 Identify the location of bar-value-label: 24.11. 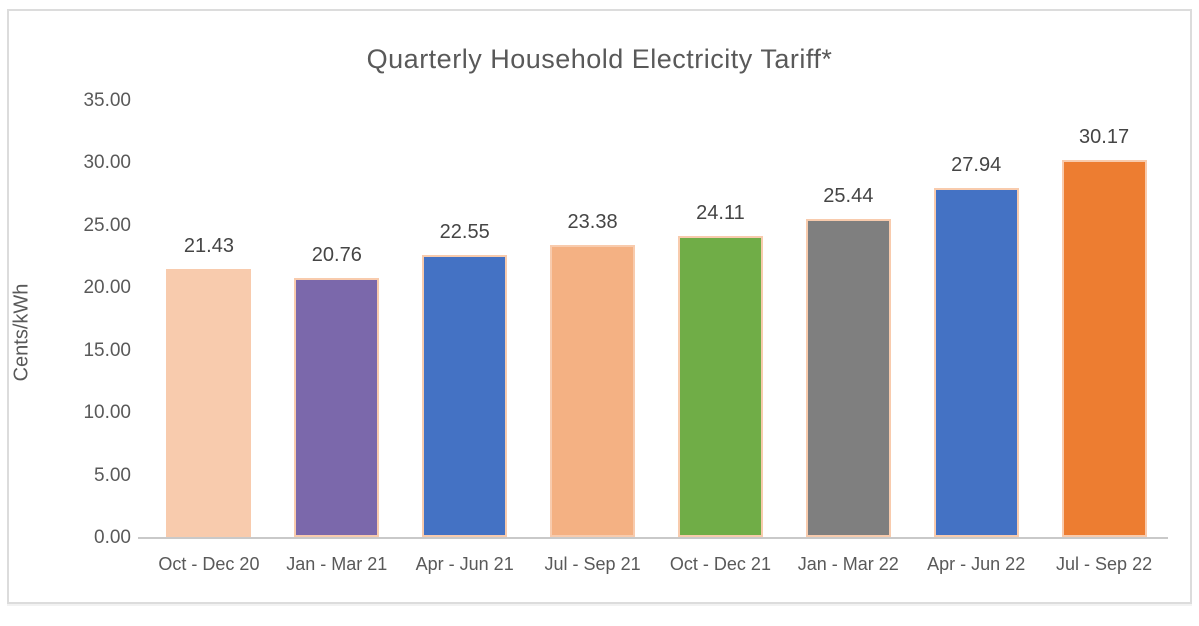
(720, 212).